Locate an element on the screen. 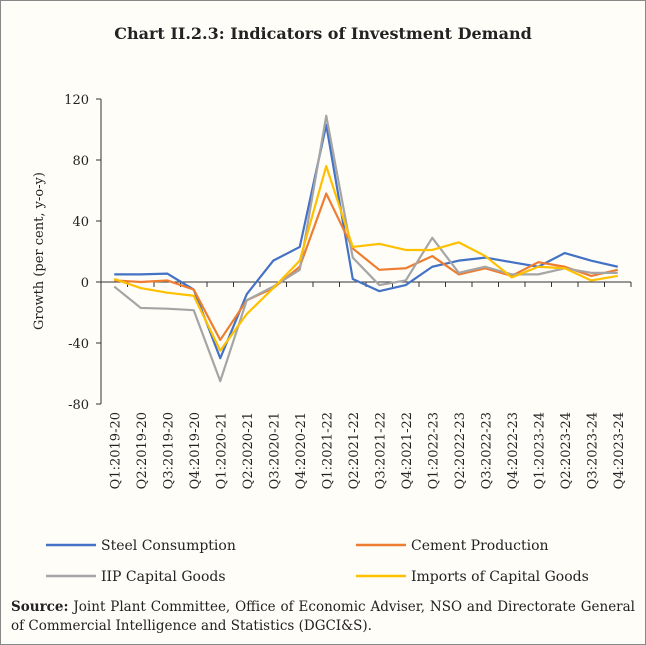 The height and width of the screenshot is (645, 646). x-tick-label: Q2:2021-22 is located at coordinates (354, 450).